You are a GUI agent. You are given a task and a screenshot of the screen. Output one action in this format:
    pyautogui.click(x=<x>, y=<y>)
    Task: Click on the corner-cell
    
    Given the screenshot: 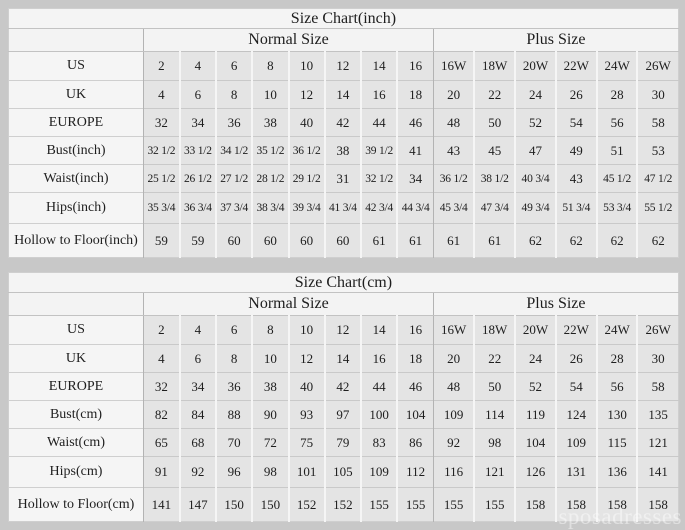 What is the action you would take?
    pyautogui.click(x=76, y=304)
    